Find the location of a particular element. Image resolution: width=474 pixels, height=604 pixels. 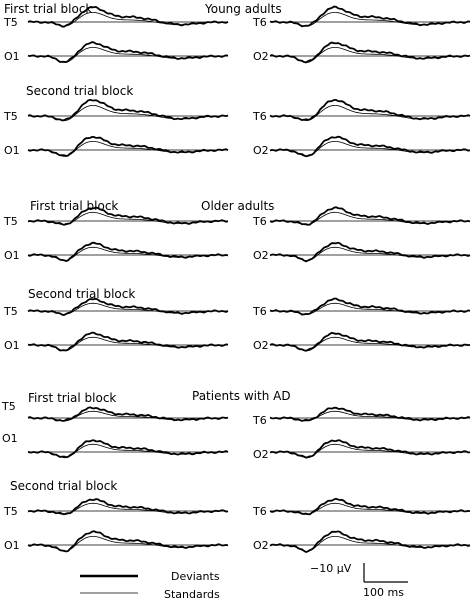

group-title: Patients with AD is located at coordinates (241, 396).